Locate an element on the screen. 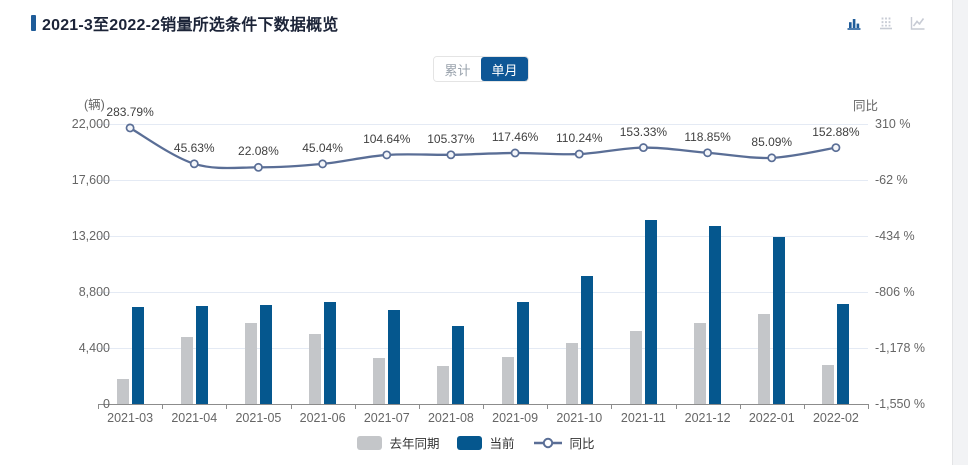 This screenshot has width=968, height=465. yoy-point-label: 118.85% is located at coordinates (707, 136).